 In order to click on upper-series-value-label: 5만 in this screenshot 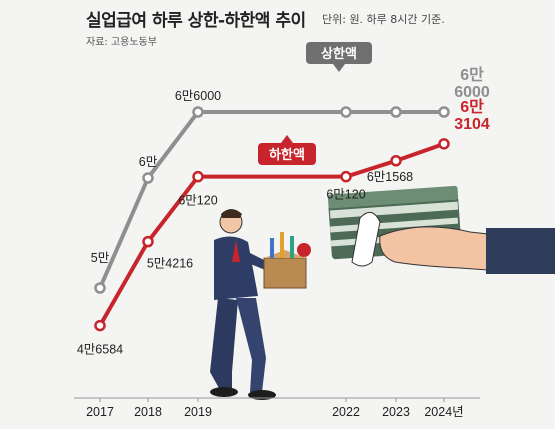, I will do `click(100, 258)`.